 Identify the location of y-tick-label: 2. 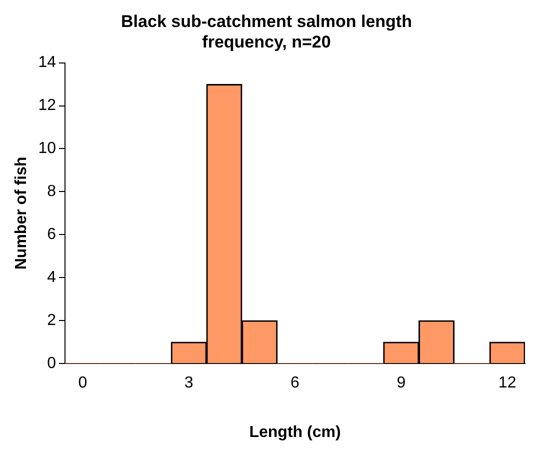
(51, 321).